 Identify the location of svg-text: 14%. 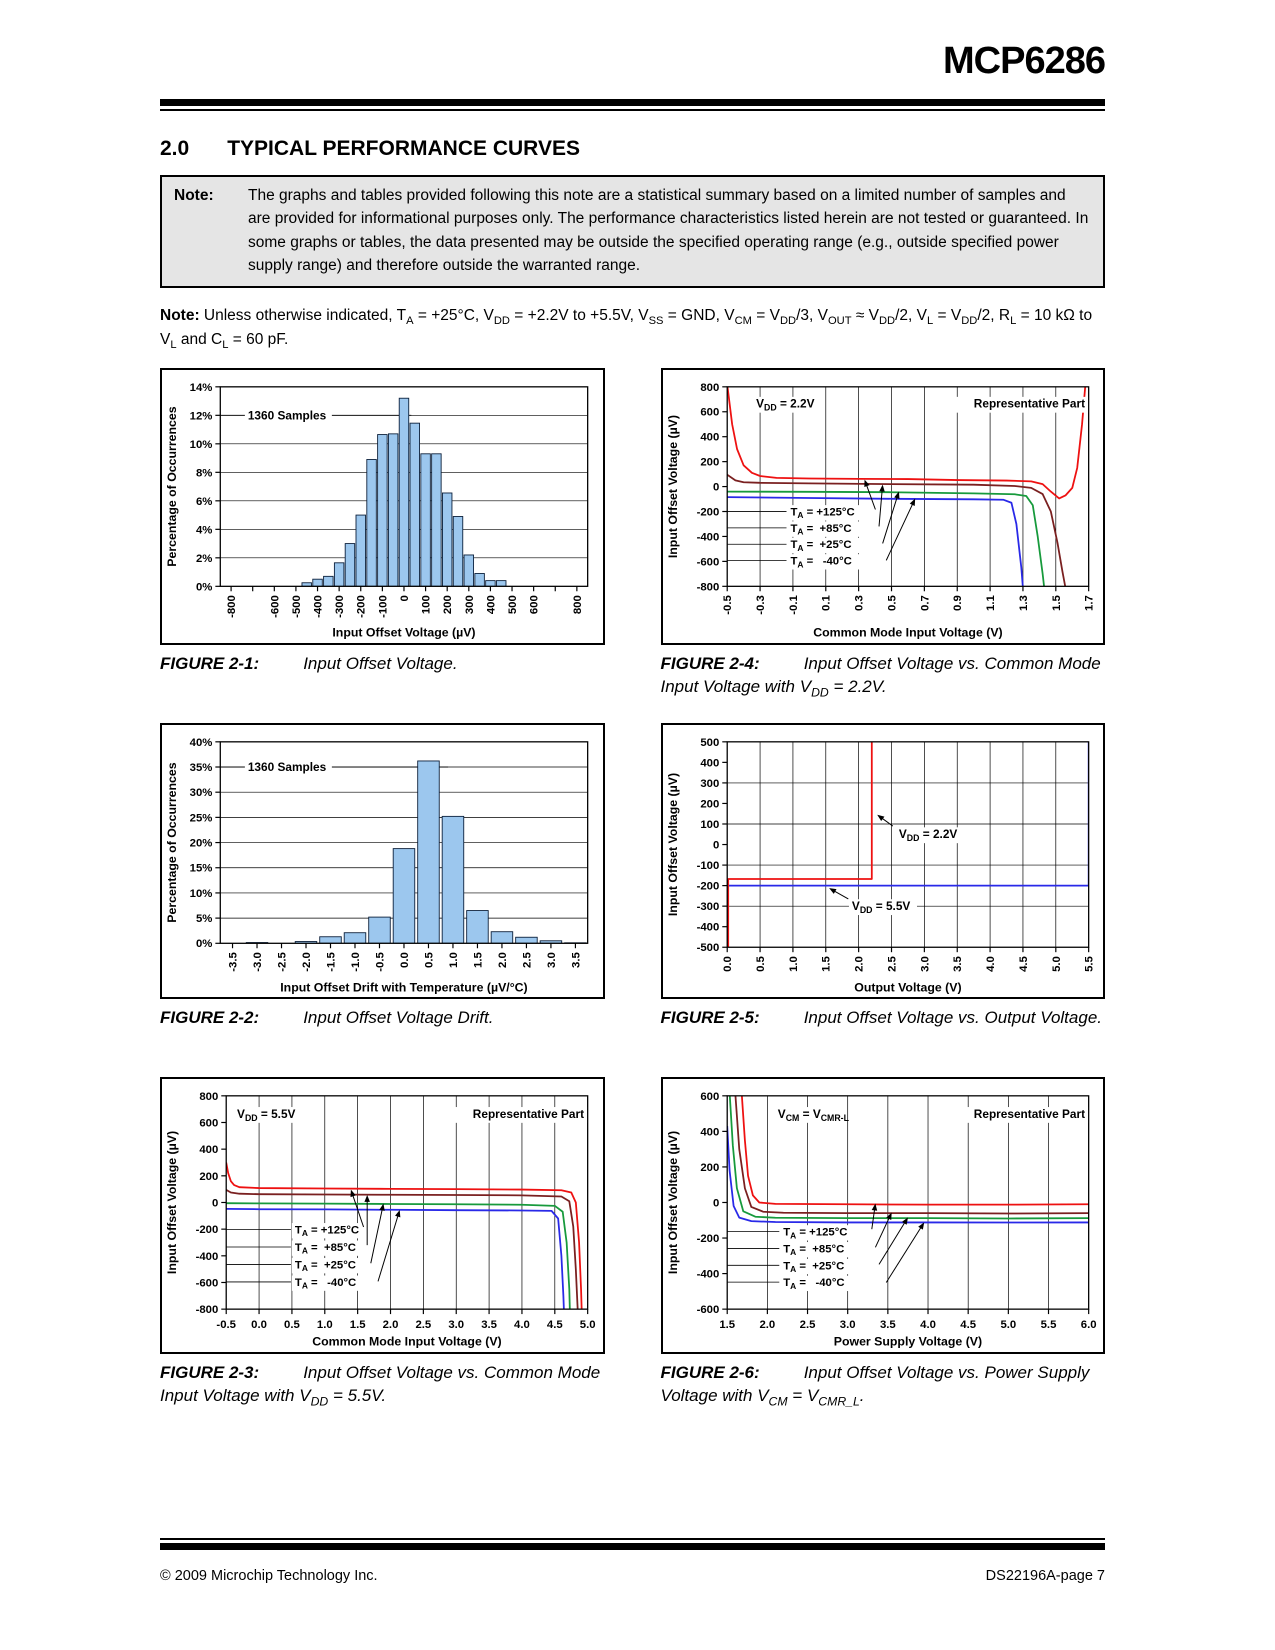
(201, 388).